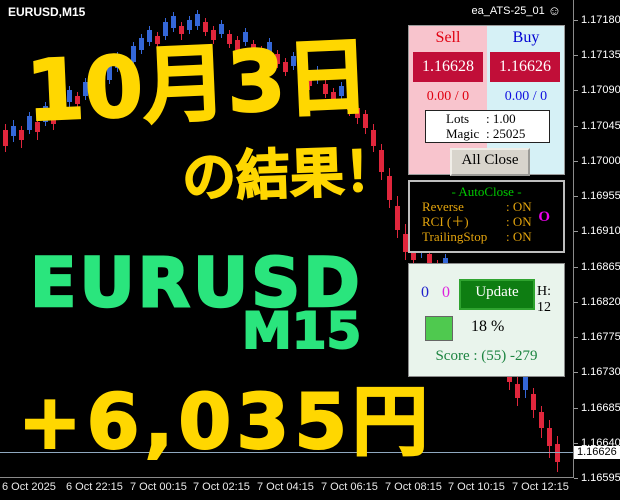 The height and width of the screenshot is (500, 620). What do you see at coordinates (516, 10) in the screenshot?
I see `ea-header: ea_ATS-25_01 ☺` at bounding box center [516, 10].